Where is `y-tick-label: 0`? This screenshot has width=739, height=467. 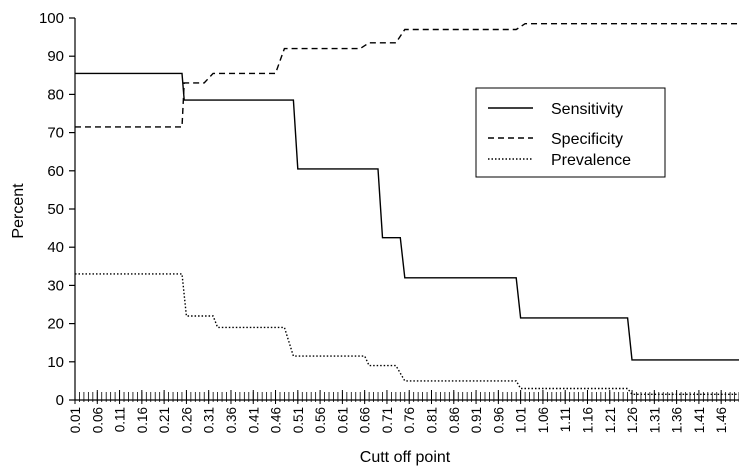 y-tick-label: 0 is located at coordinates (60, 400).